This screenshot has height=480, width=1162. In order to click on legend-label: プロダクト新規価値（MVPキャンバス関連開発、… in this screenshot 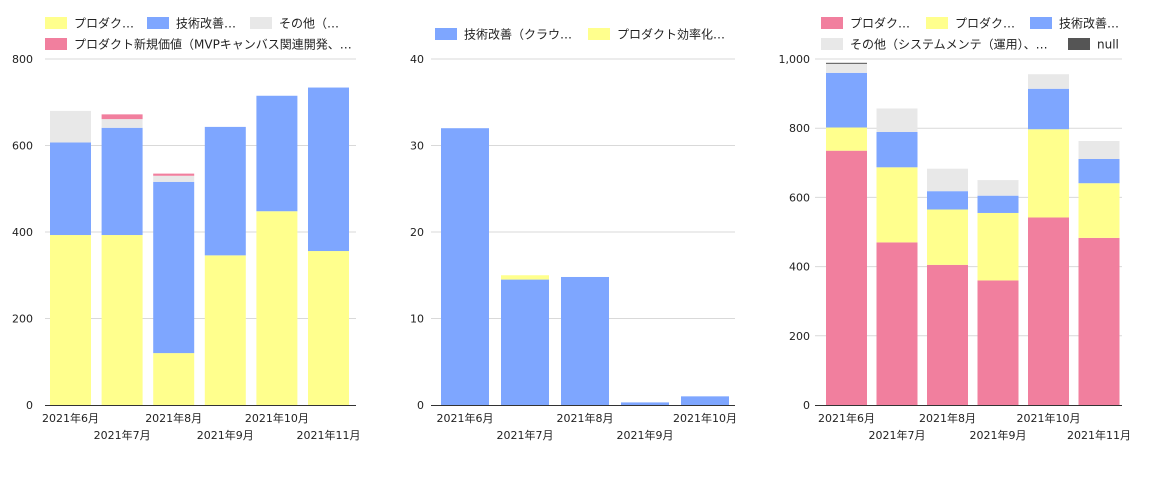, I will do `click(213, 44)`.